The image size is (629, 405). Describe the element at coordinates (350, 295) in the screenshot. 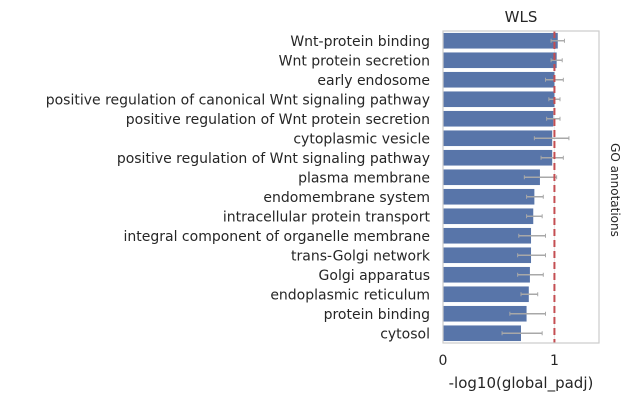

I see `category-label: endoplasmic reticulum` at that location.